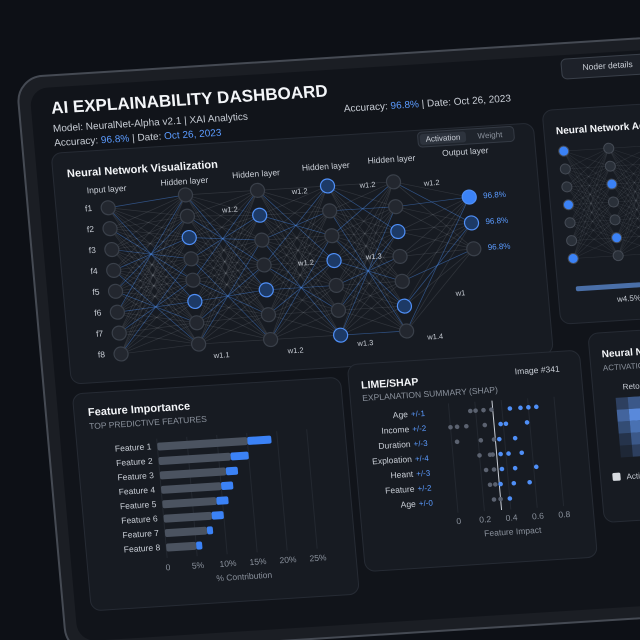 Image resolution: width=640 pixels, height=640 pixels. I want to click on feature-label: Exploation, so click(392, 460).